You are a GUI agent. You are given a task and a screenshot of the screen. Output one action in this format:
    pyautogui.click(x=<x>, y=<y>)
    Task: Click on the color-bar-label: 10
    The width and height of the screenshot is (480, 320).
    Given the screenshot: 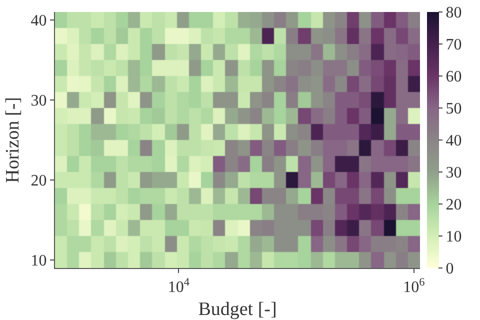 What is the action you would take?
    pyautogui.click(x=454, y=237)
    